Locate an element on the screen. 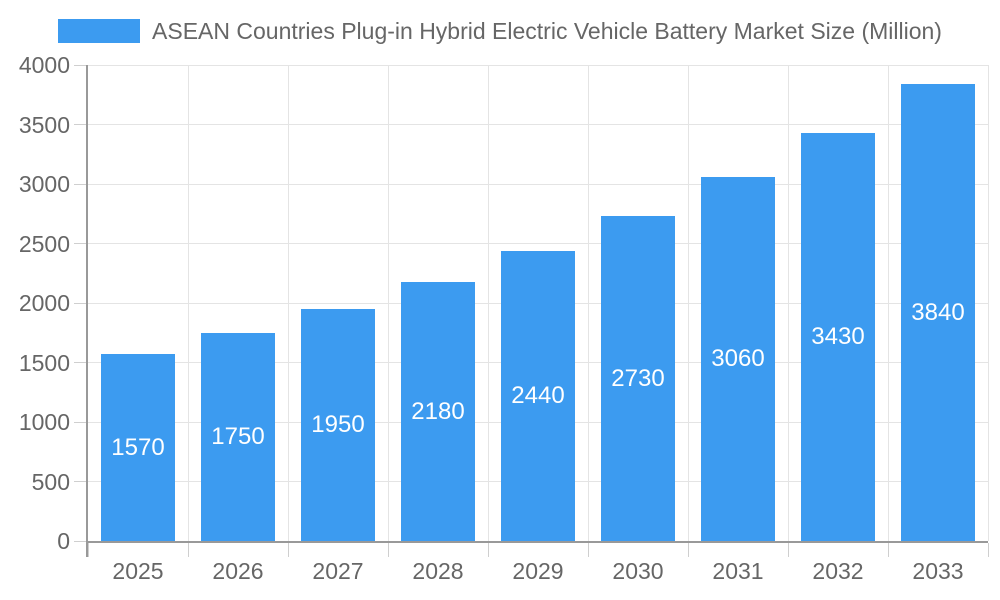 This screenshot has height=600, width=1000. y-tick-label: 4000 is located at coordinates (44, 65).